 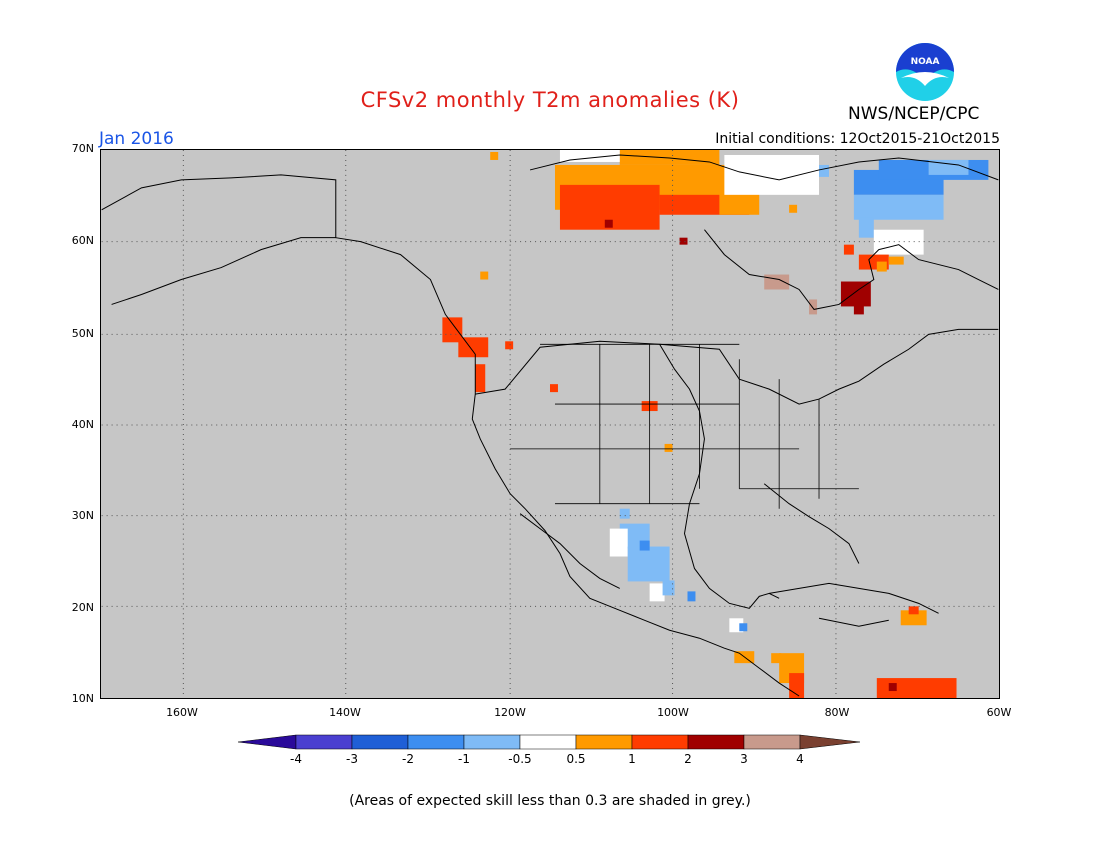 What do you see at coordinates (925, 72) in the screenshot?
I see `noaa-logo: NOAA` at bounding box center [925, 72].